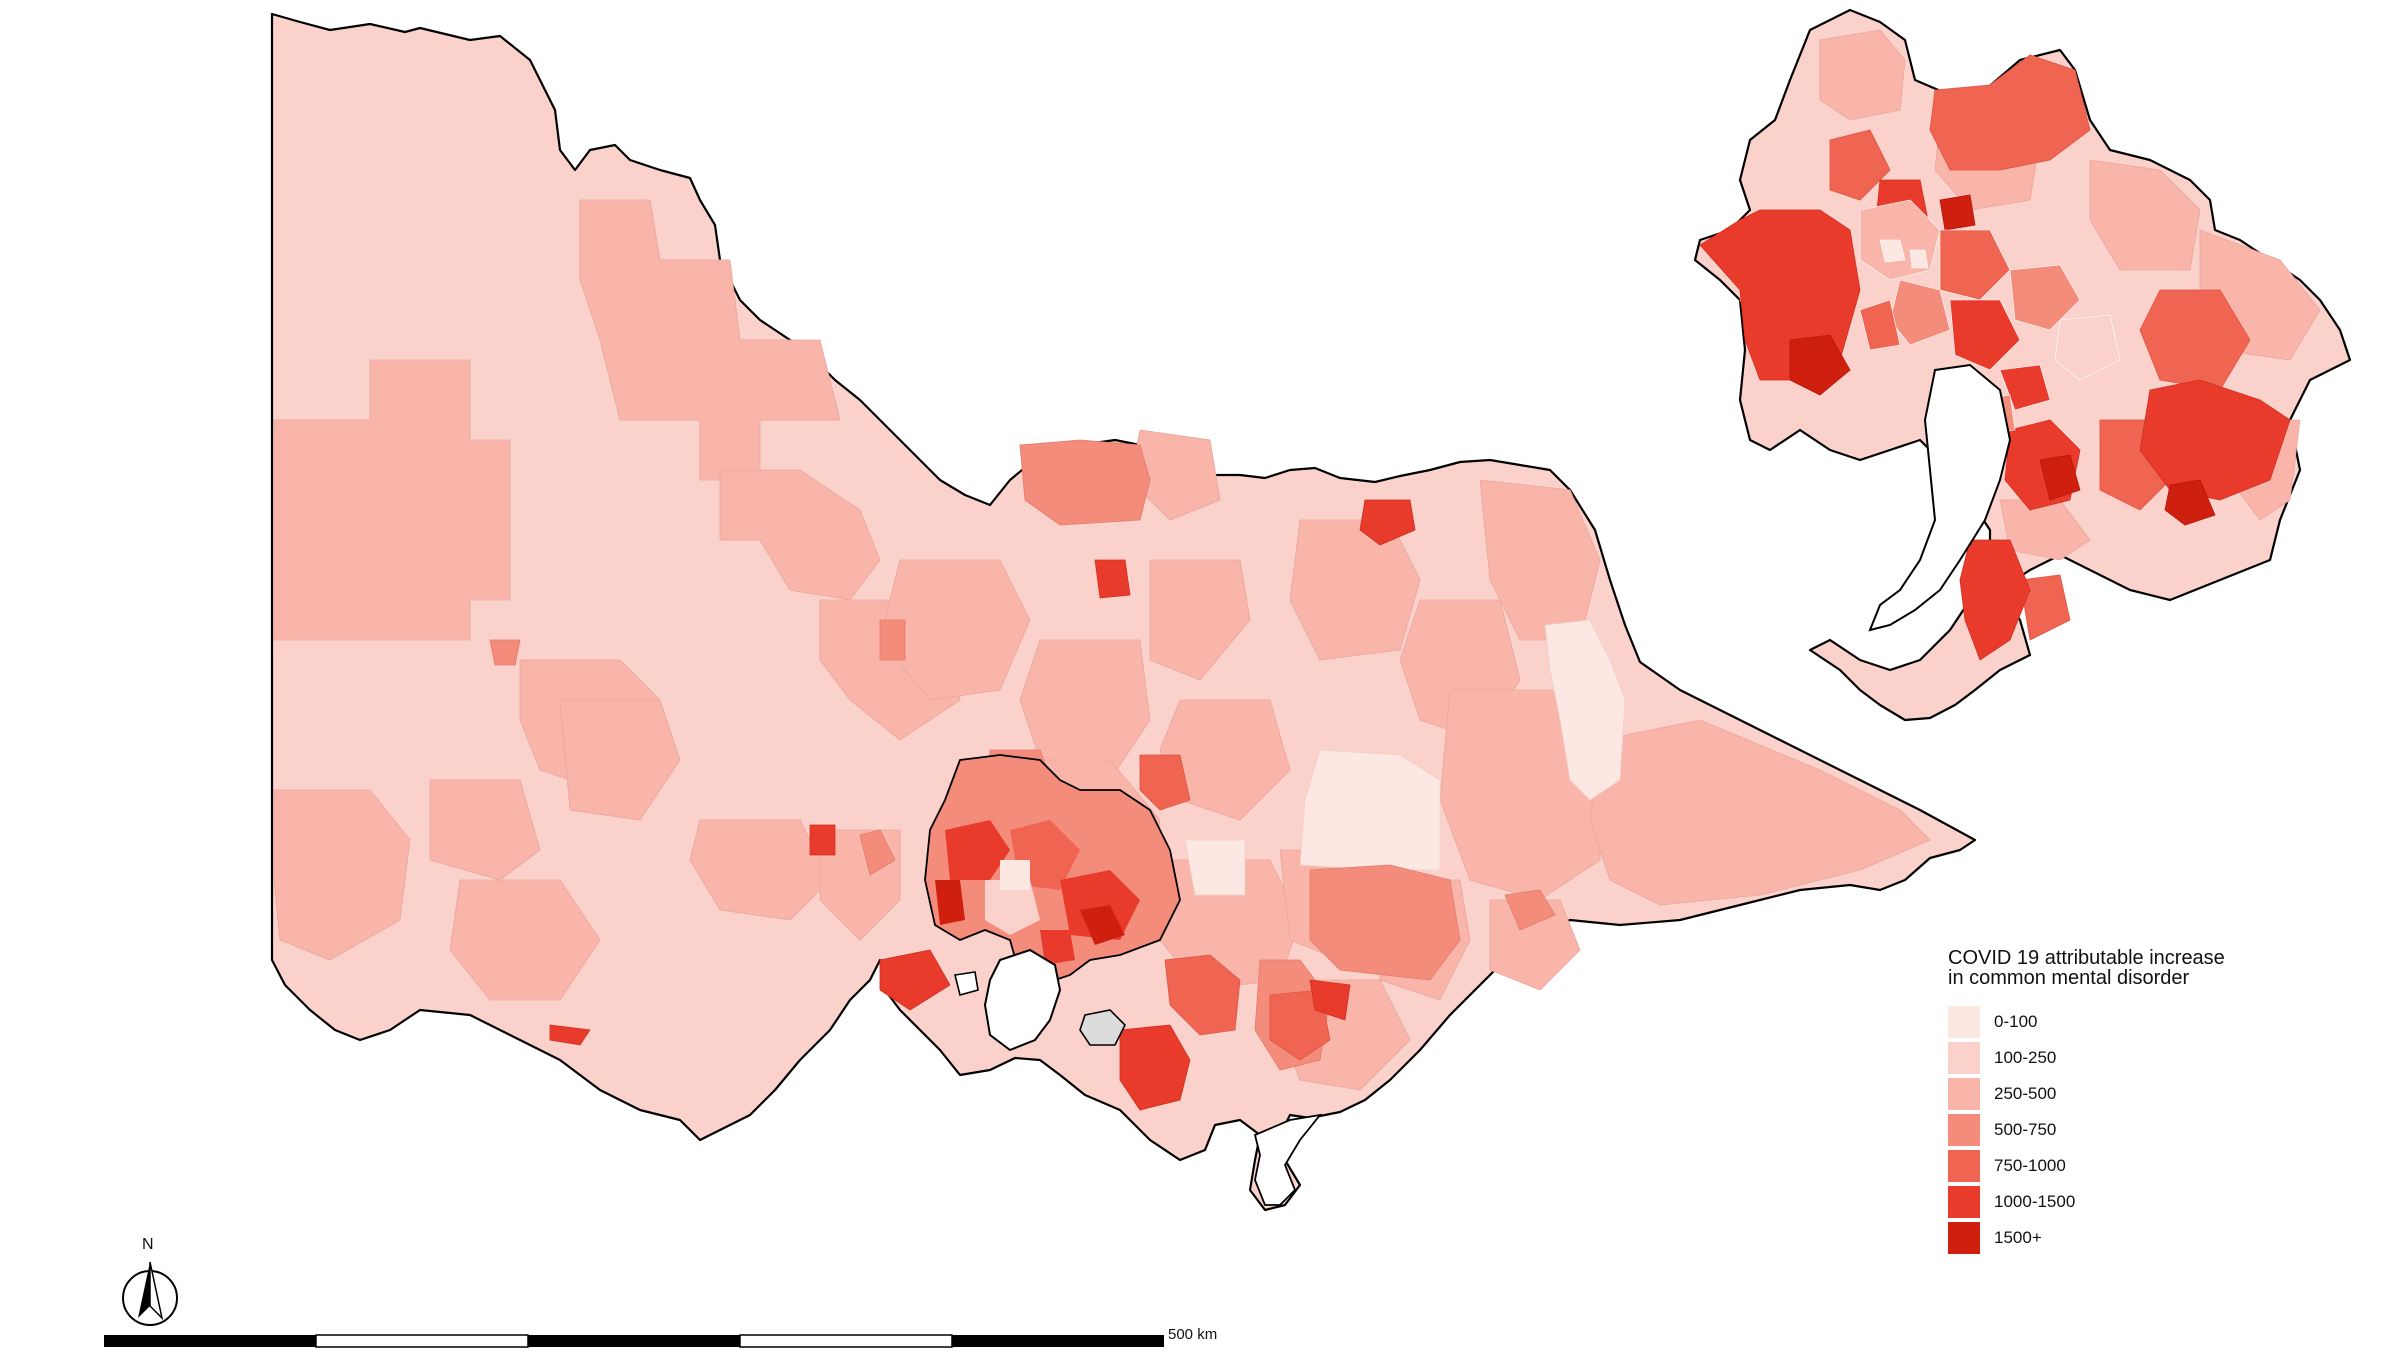 This screenshot has height=1355, width=2400. What do you see at coordinates (2086, 958) in the screenshot?
I see `legend-title-line-1: COVID 19 attributable increase` at bounding box center [2086, 958].